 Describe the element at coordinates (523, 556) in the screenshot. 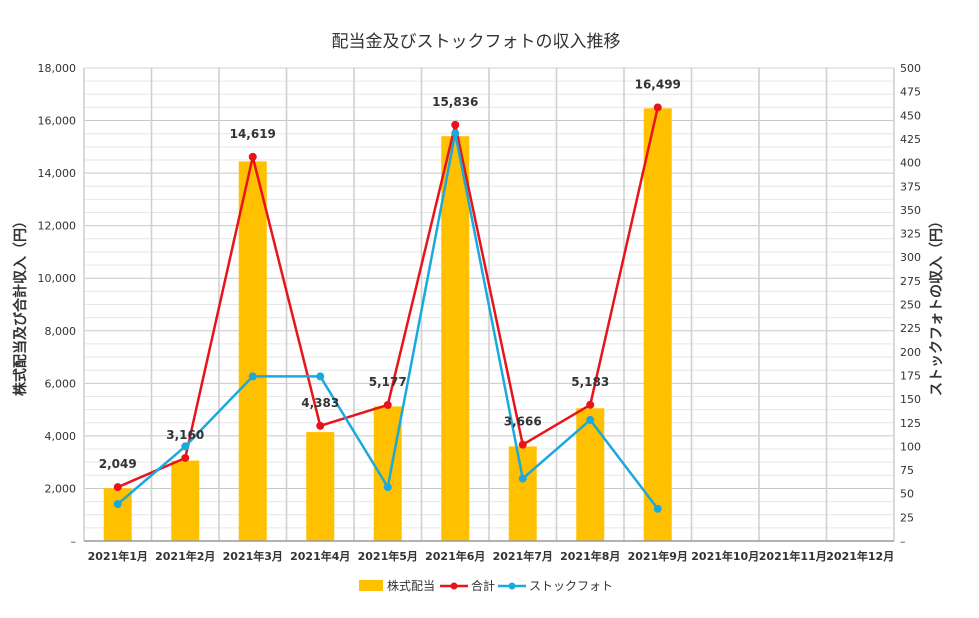

I see `x-tick-label: 2021年7月` at that location.